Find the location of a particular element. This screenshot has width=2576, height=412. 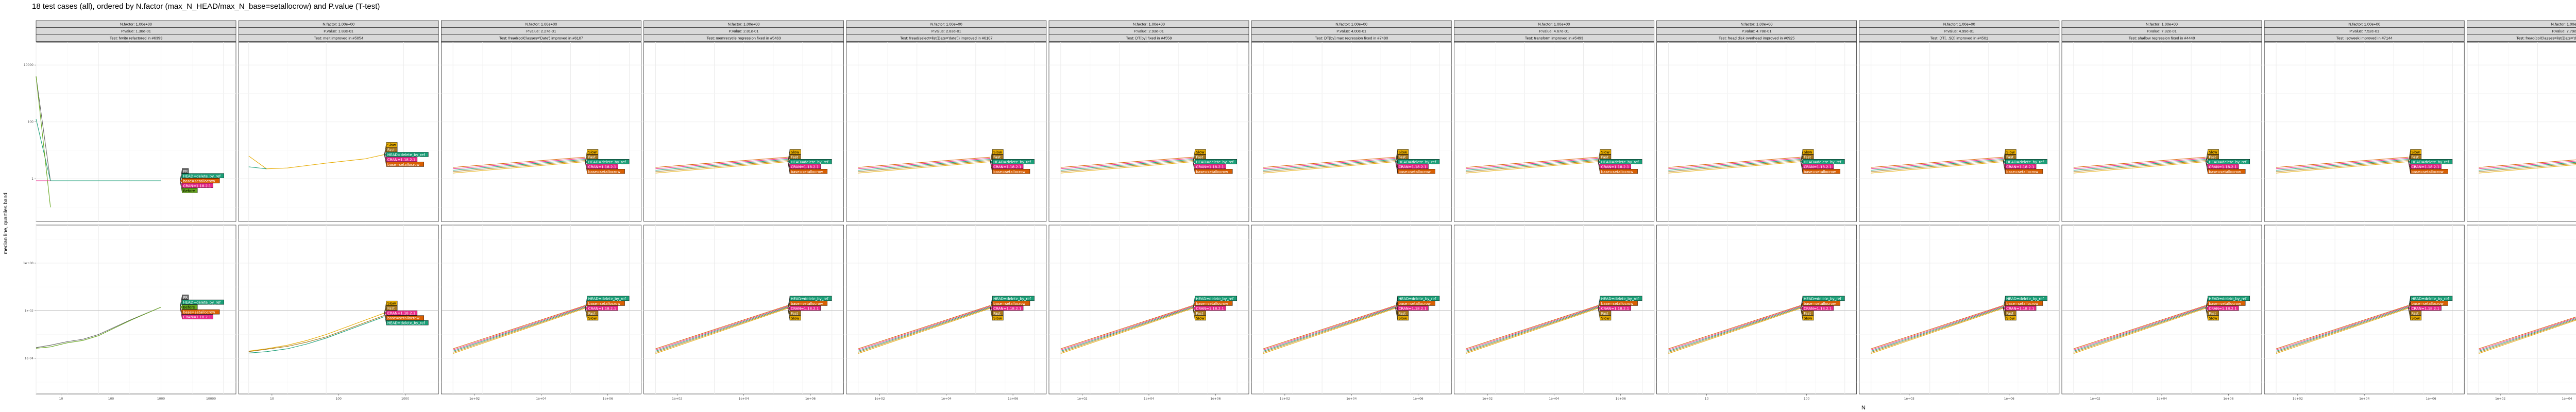

p-value-strip-label: P.value: 7.52e-01 is located at coordinates (2364, 31).